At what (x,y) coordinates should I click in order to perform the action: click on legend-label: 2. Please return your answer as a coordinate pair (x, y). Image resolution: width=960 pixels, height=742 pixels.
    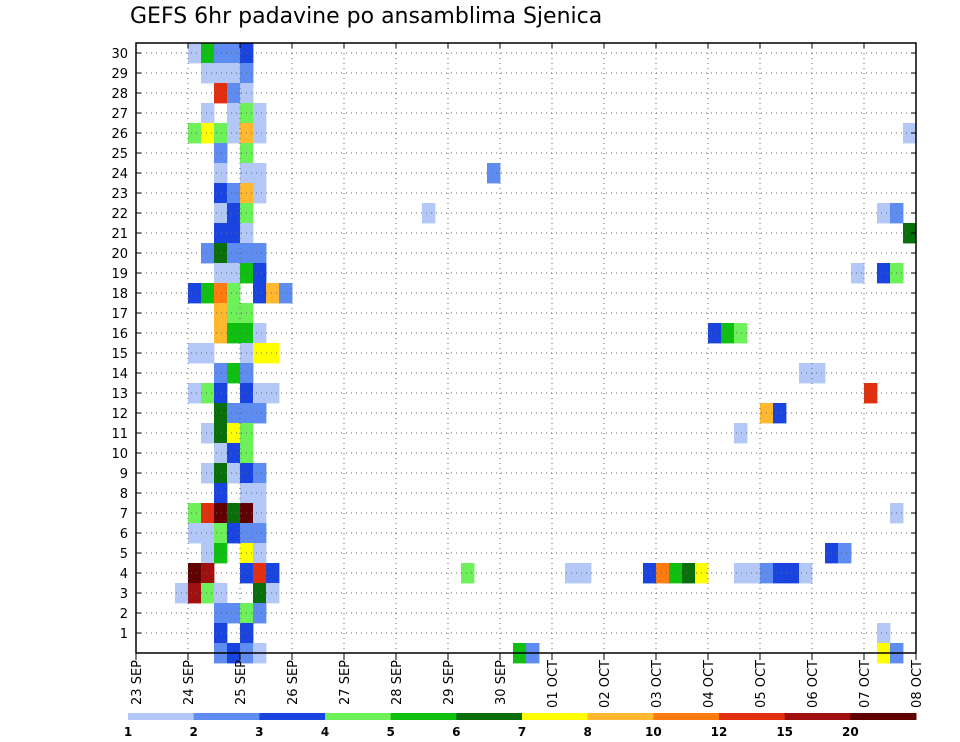
    Looking at the image, I should click on (193, 732).